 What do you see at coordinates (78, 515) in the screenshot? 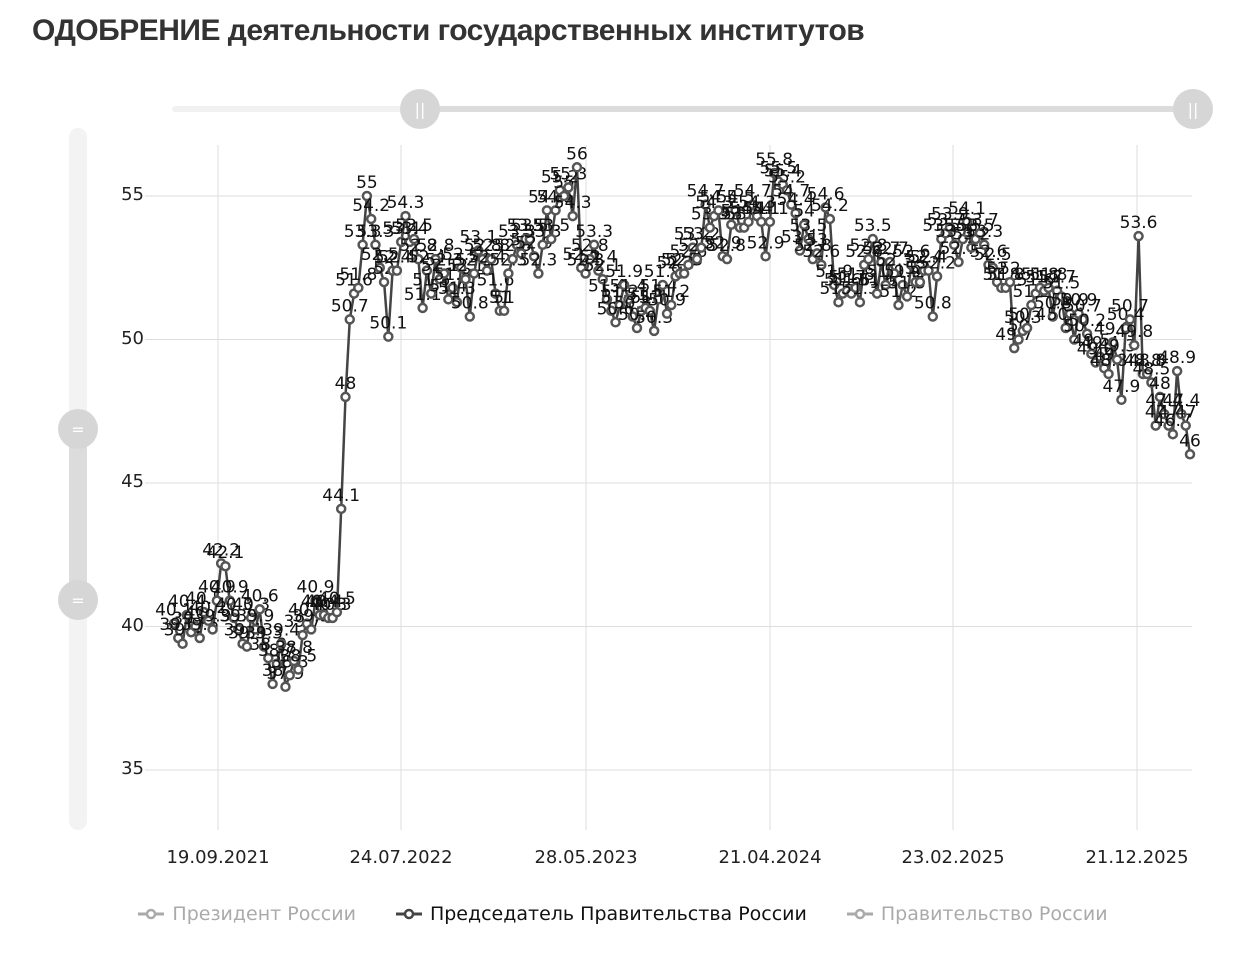
I see `y-range-slider-selection` at bounding box center [78, 515].